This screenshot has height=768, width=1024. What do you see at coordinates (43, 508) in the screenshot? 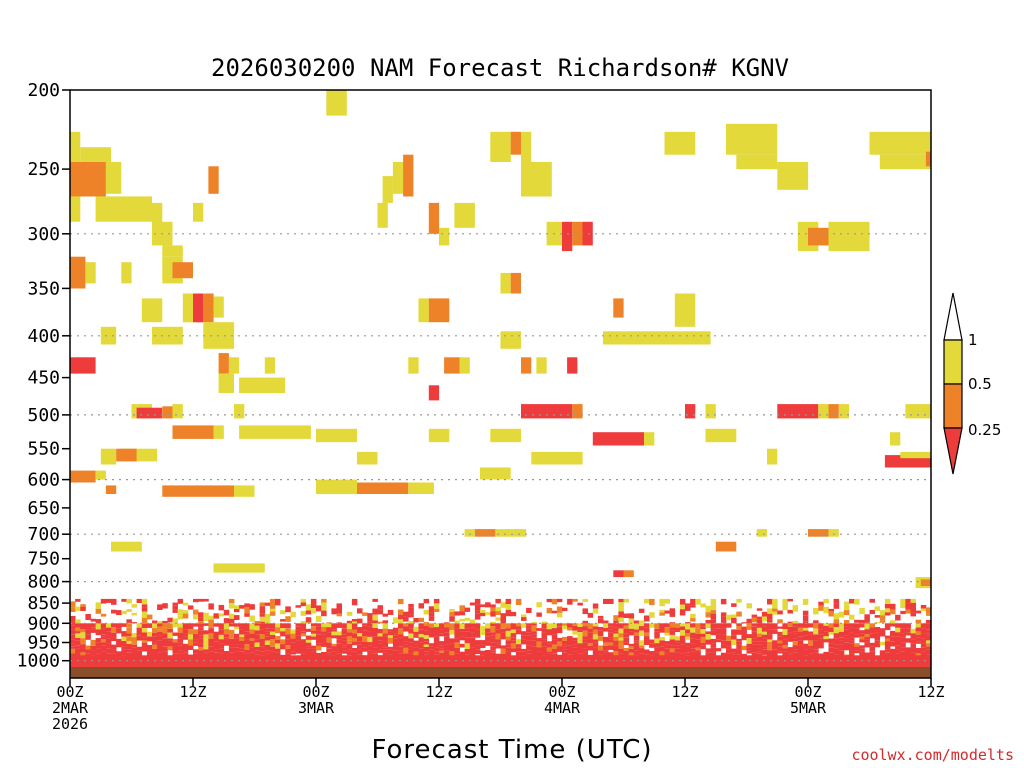
I see `y-tick-label: 650` at bounding box center [43, 508].